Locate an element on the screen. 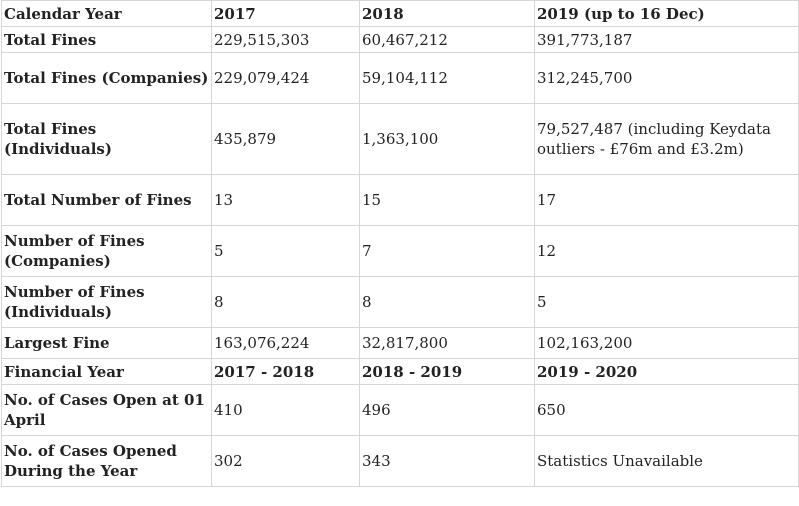 The image size is (799, 506). table-cell: 410 is located at coordinates (285, 410).